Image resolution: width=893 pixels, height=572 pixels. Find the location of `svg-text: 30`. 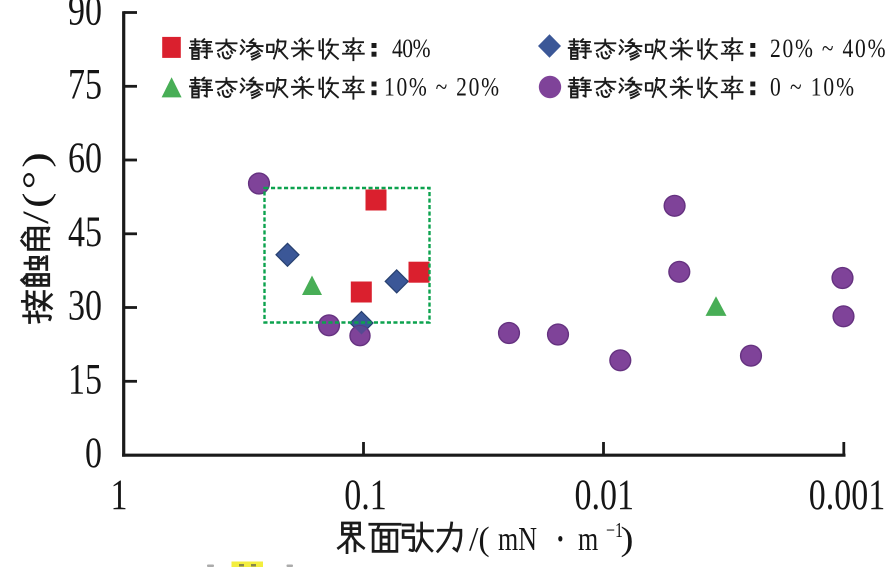

svg-text: 30 is located at coordinates (85, 306).